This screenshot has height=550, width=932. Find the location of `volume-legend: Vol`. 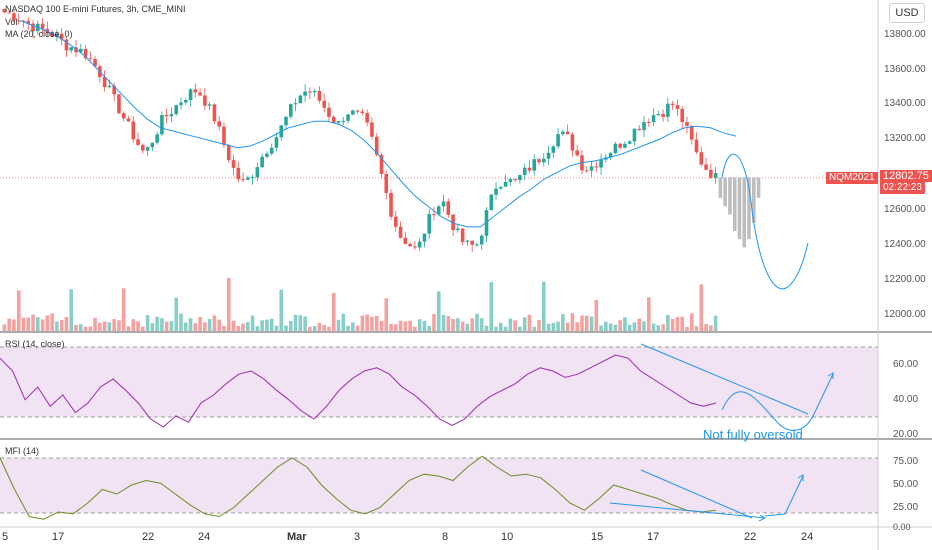

volume-legend: Vol is located at coordinates (11, 22).